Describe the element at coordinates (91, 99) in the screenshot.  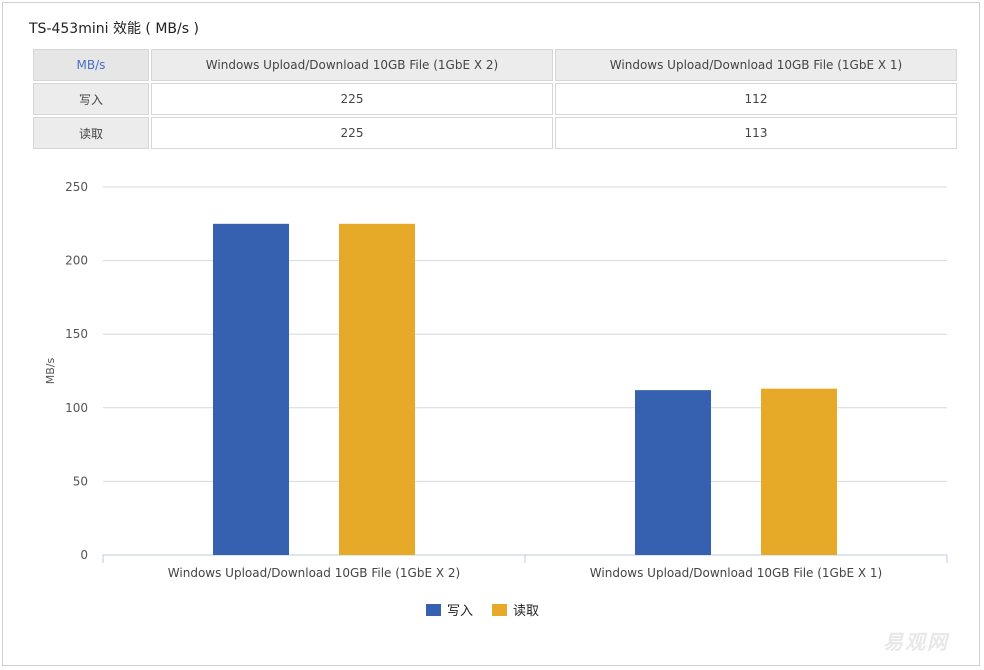
I see `table-row-label: 写入` at that location.